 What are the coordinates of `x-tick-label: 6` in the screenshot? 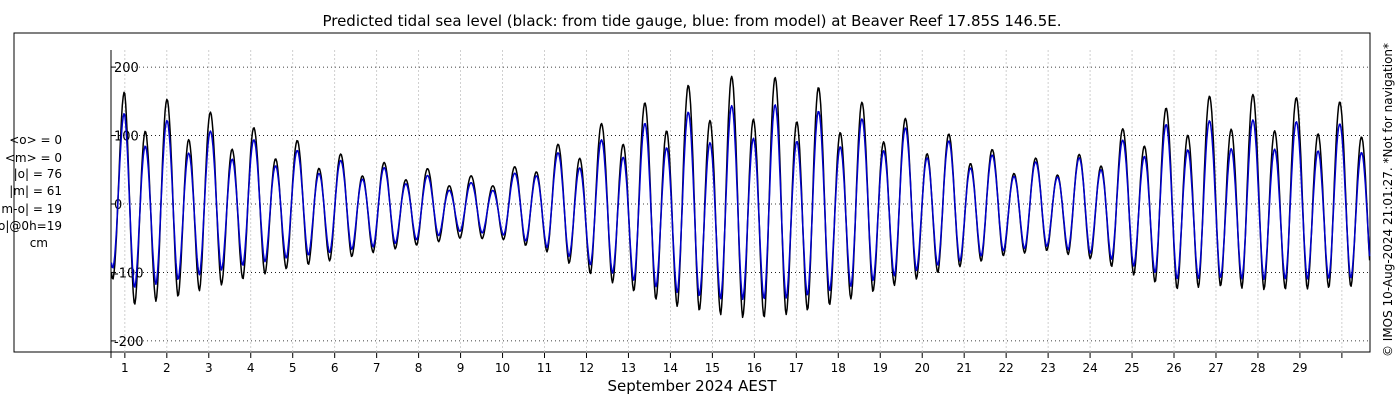 It's located at (335, 368).